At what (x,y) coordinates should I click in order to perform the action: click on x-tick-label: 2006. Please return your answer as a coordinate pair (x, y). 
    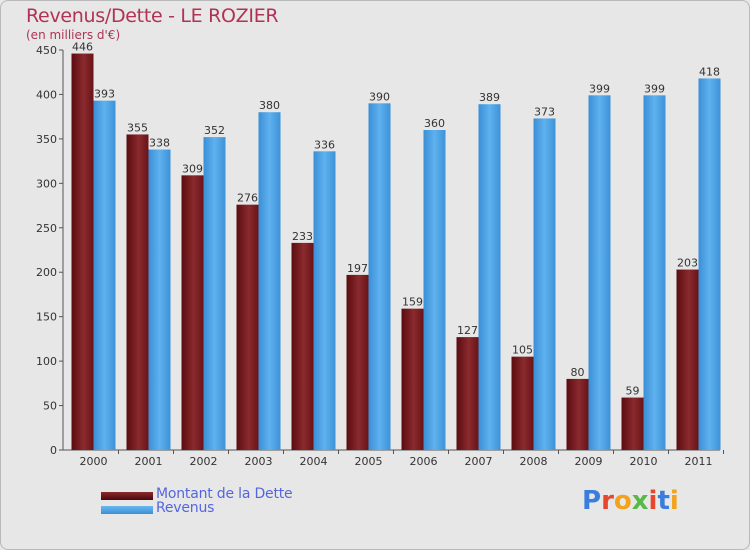
    Looking at the image, I should click on (424, 461).